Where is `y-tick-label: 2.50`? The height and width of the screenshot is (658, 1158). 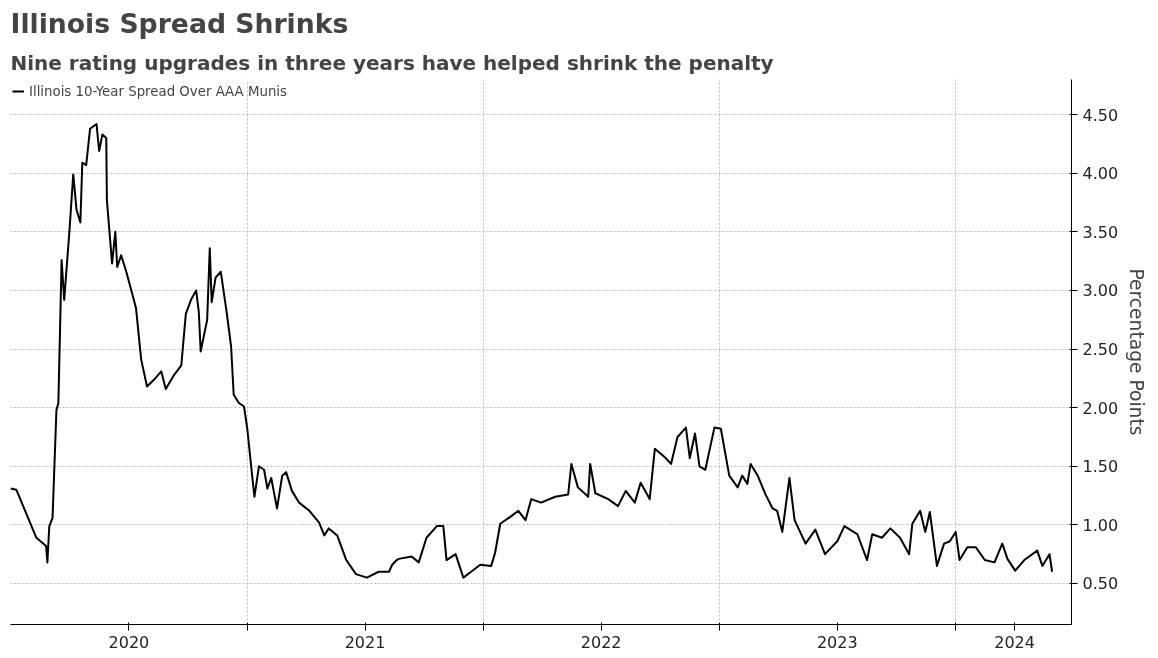 y-tick-label: 2.50 is located at coordinates (1100, 350).